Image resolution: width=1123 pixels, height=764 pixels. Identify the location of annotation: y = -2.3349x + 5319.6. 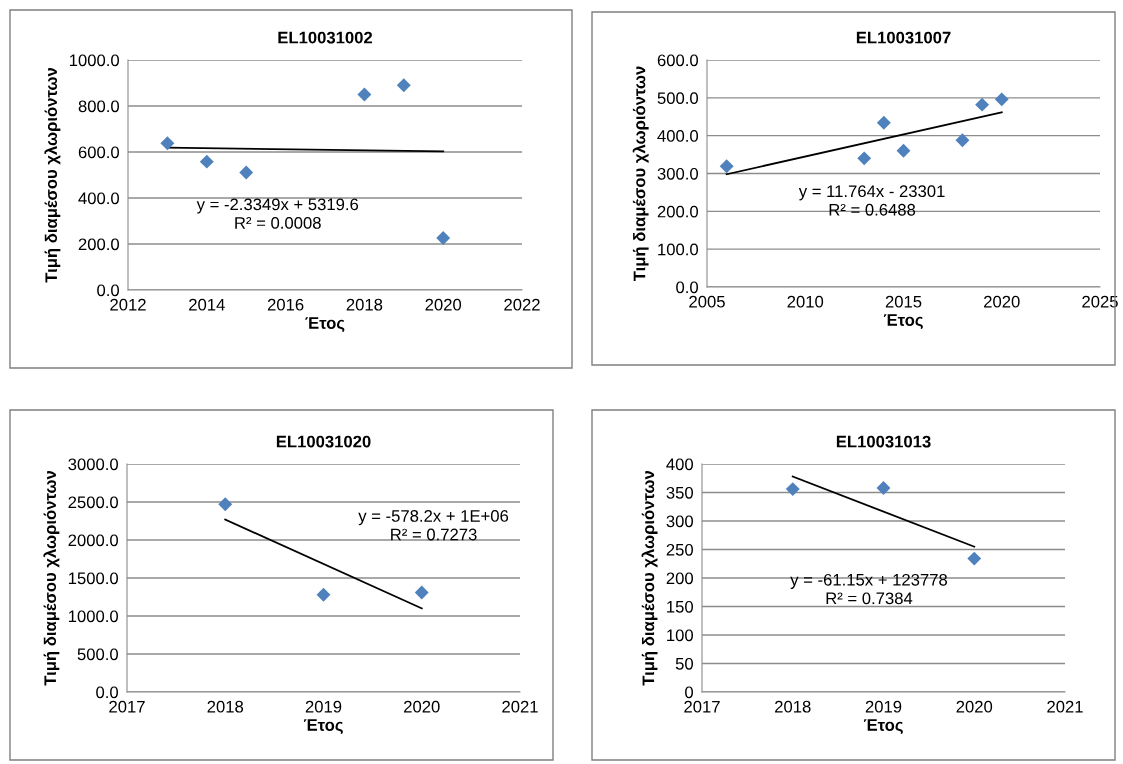
(277, 206).